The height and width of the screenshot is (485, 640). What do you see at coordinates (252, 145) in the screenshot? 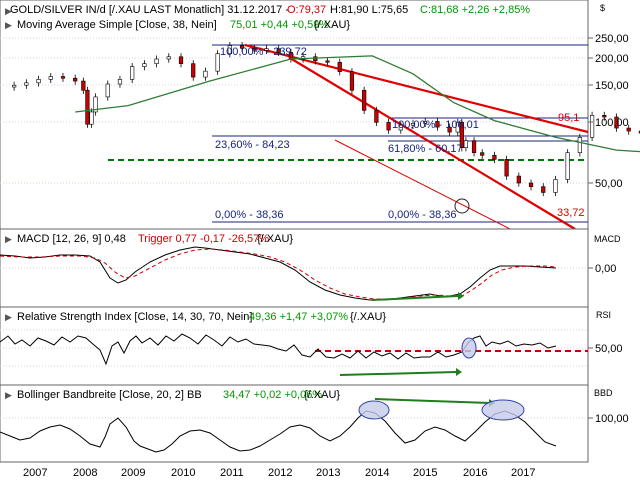
I see `fib-2360-label: 23,60% - 84,23` at bounding box center [252, 145].